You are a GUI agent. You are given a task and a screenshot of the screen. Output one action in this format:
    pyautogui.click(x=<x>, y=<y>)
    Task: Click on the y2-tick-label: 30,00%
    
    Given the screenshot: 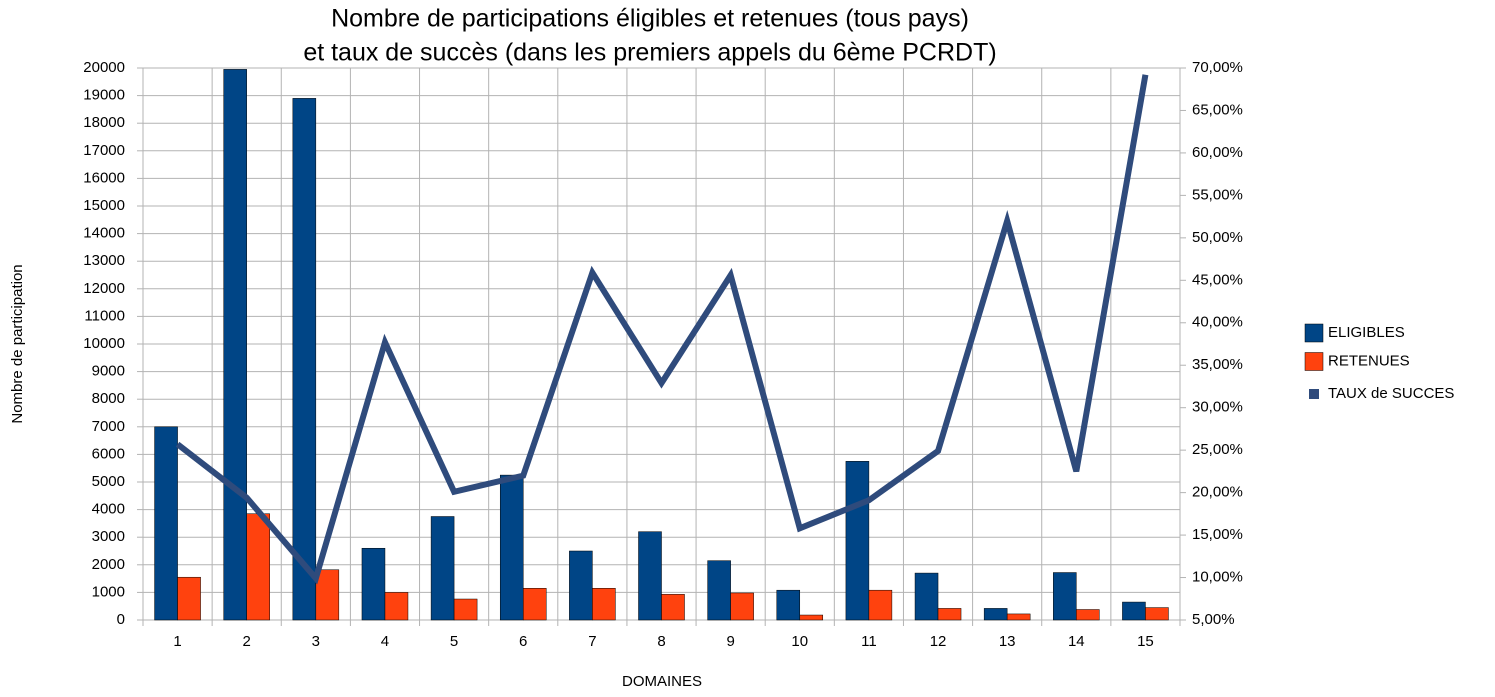 What is the action you would take?
    pyautogui.click(x=1217, y=407)
    